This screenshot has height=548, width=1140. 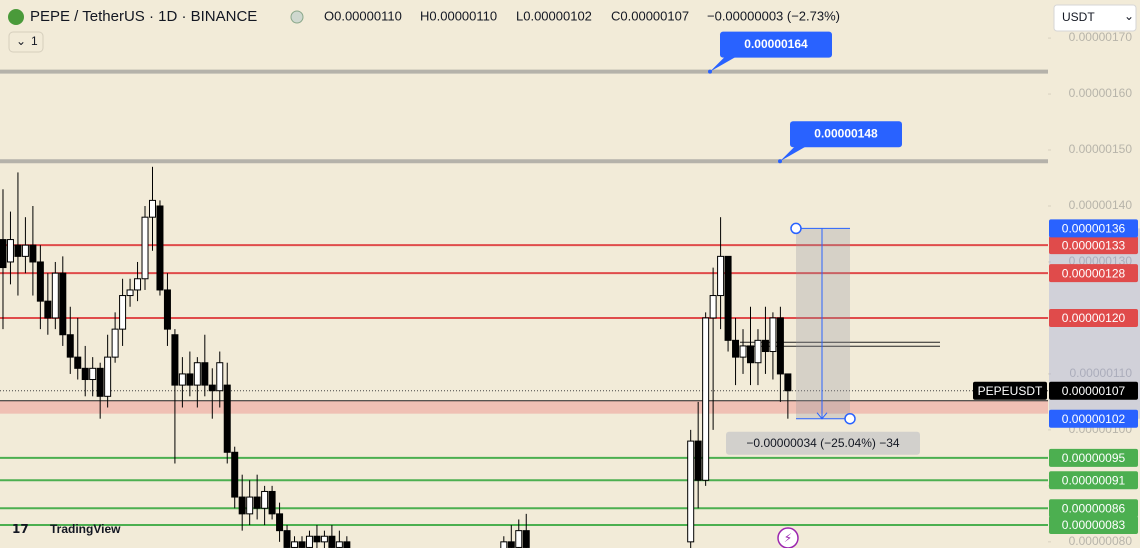 I want to click on level-price-label: 0.00000133, so click(x=1094, y=245).